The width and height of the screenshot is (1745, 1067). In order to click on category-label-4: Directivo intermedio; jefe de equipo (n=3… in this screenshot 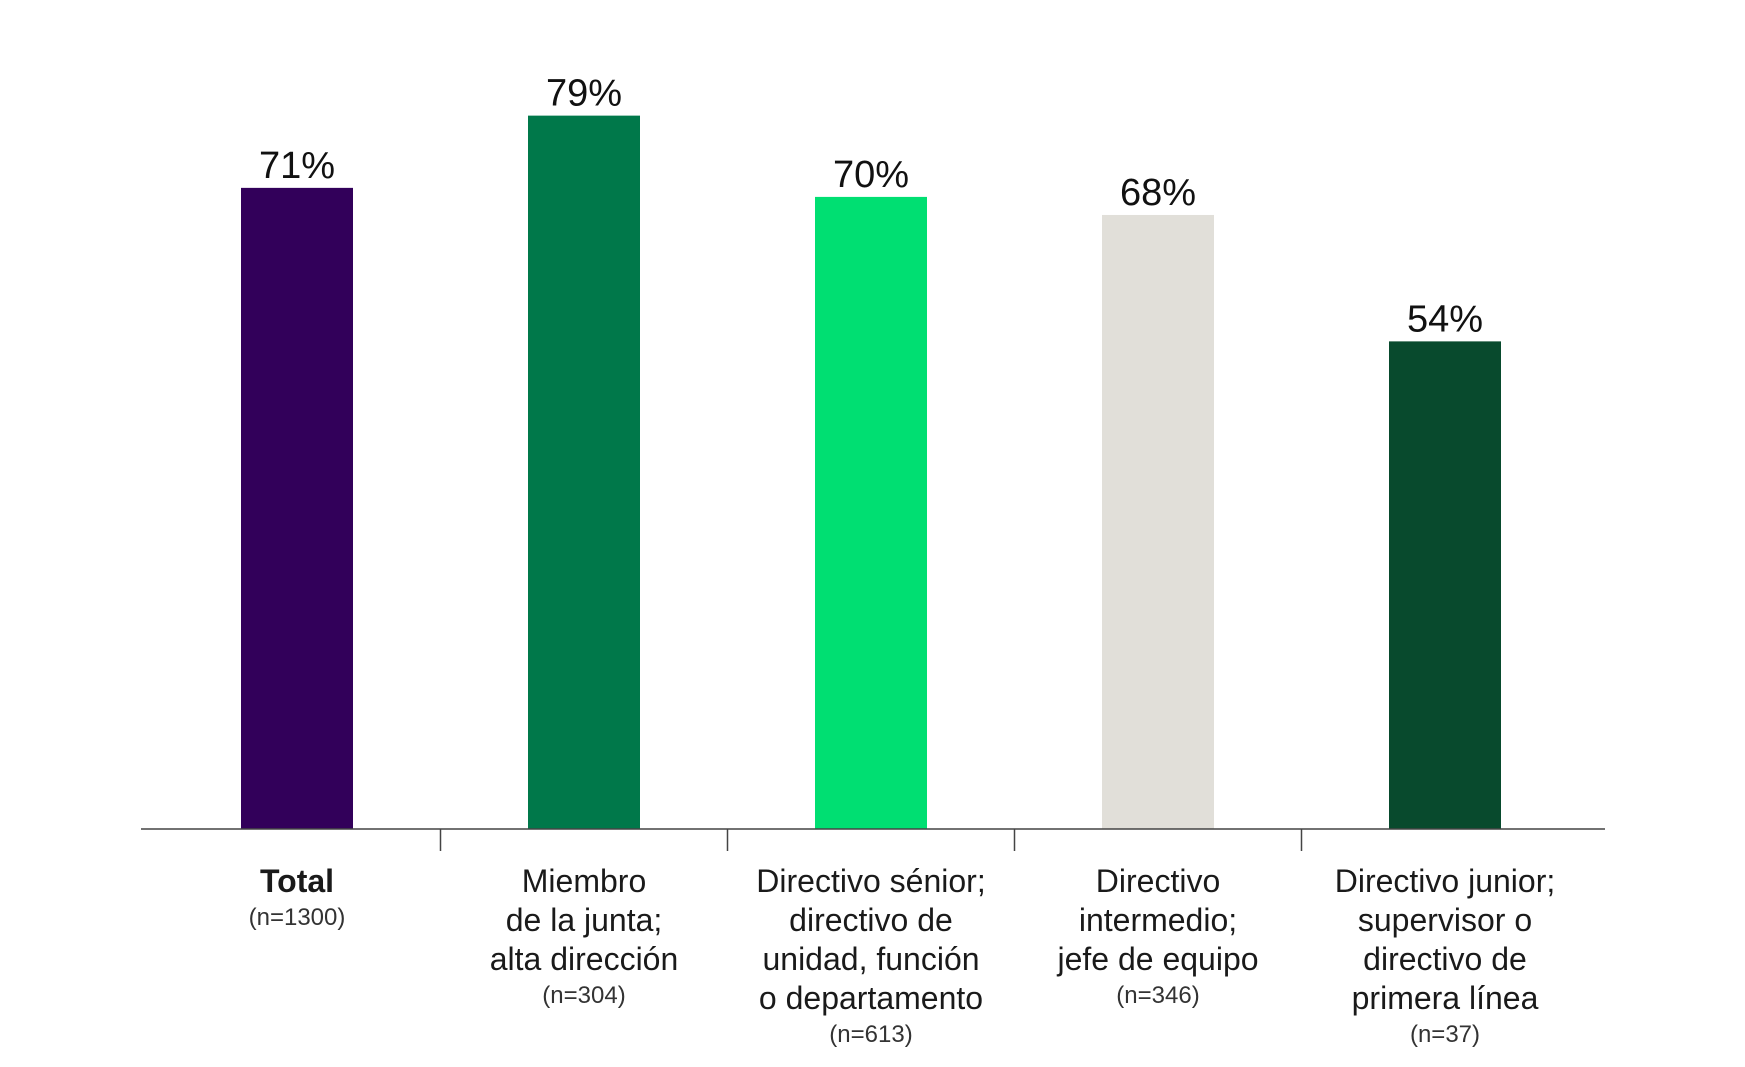, I will do `click(1158, 937)`.